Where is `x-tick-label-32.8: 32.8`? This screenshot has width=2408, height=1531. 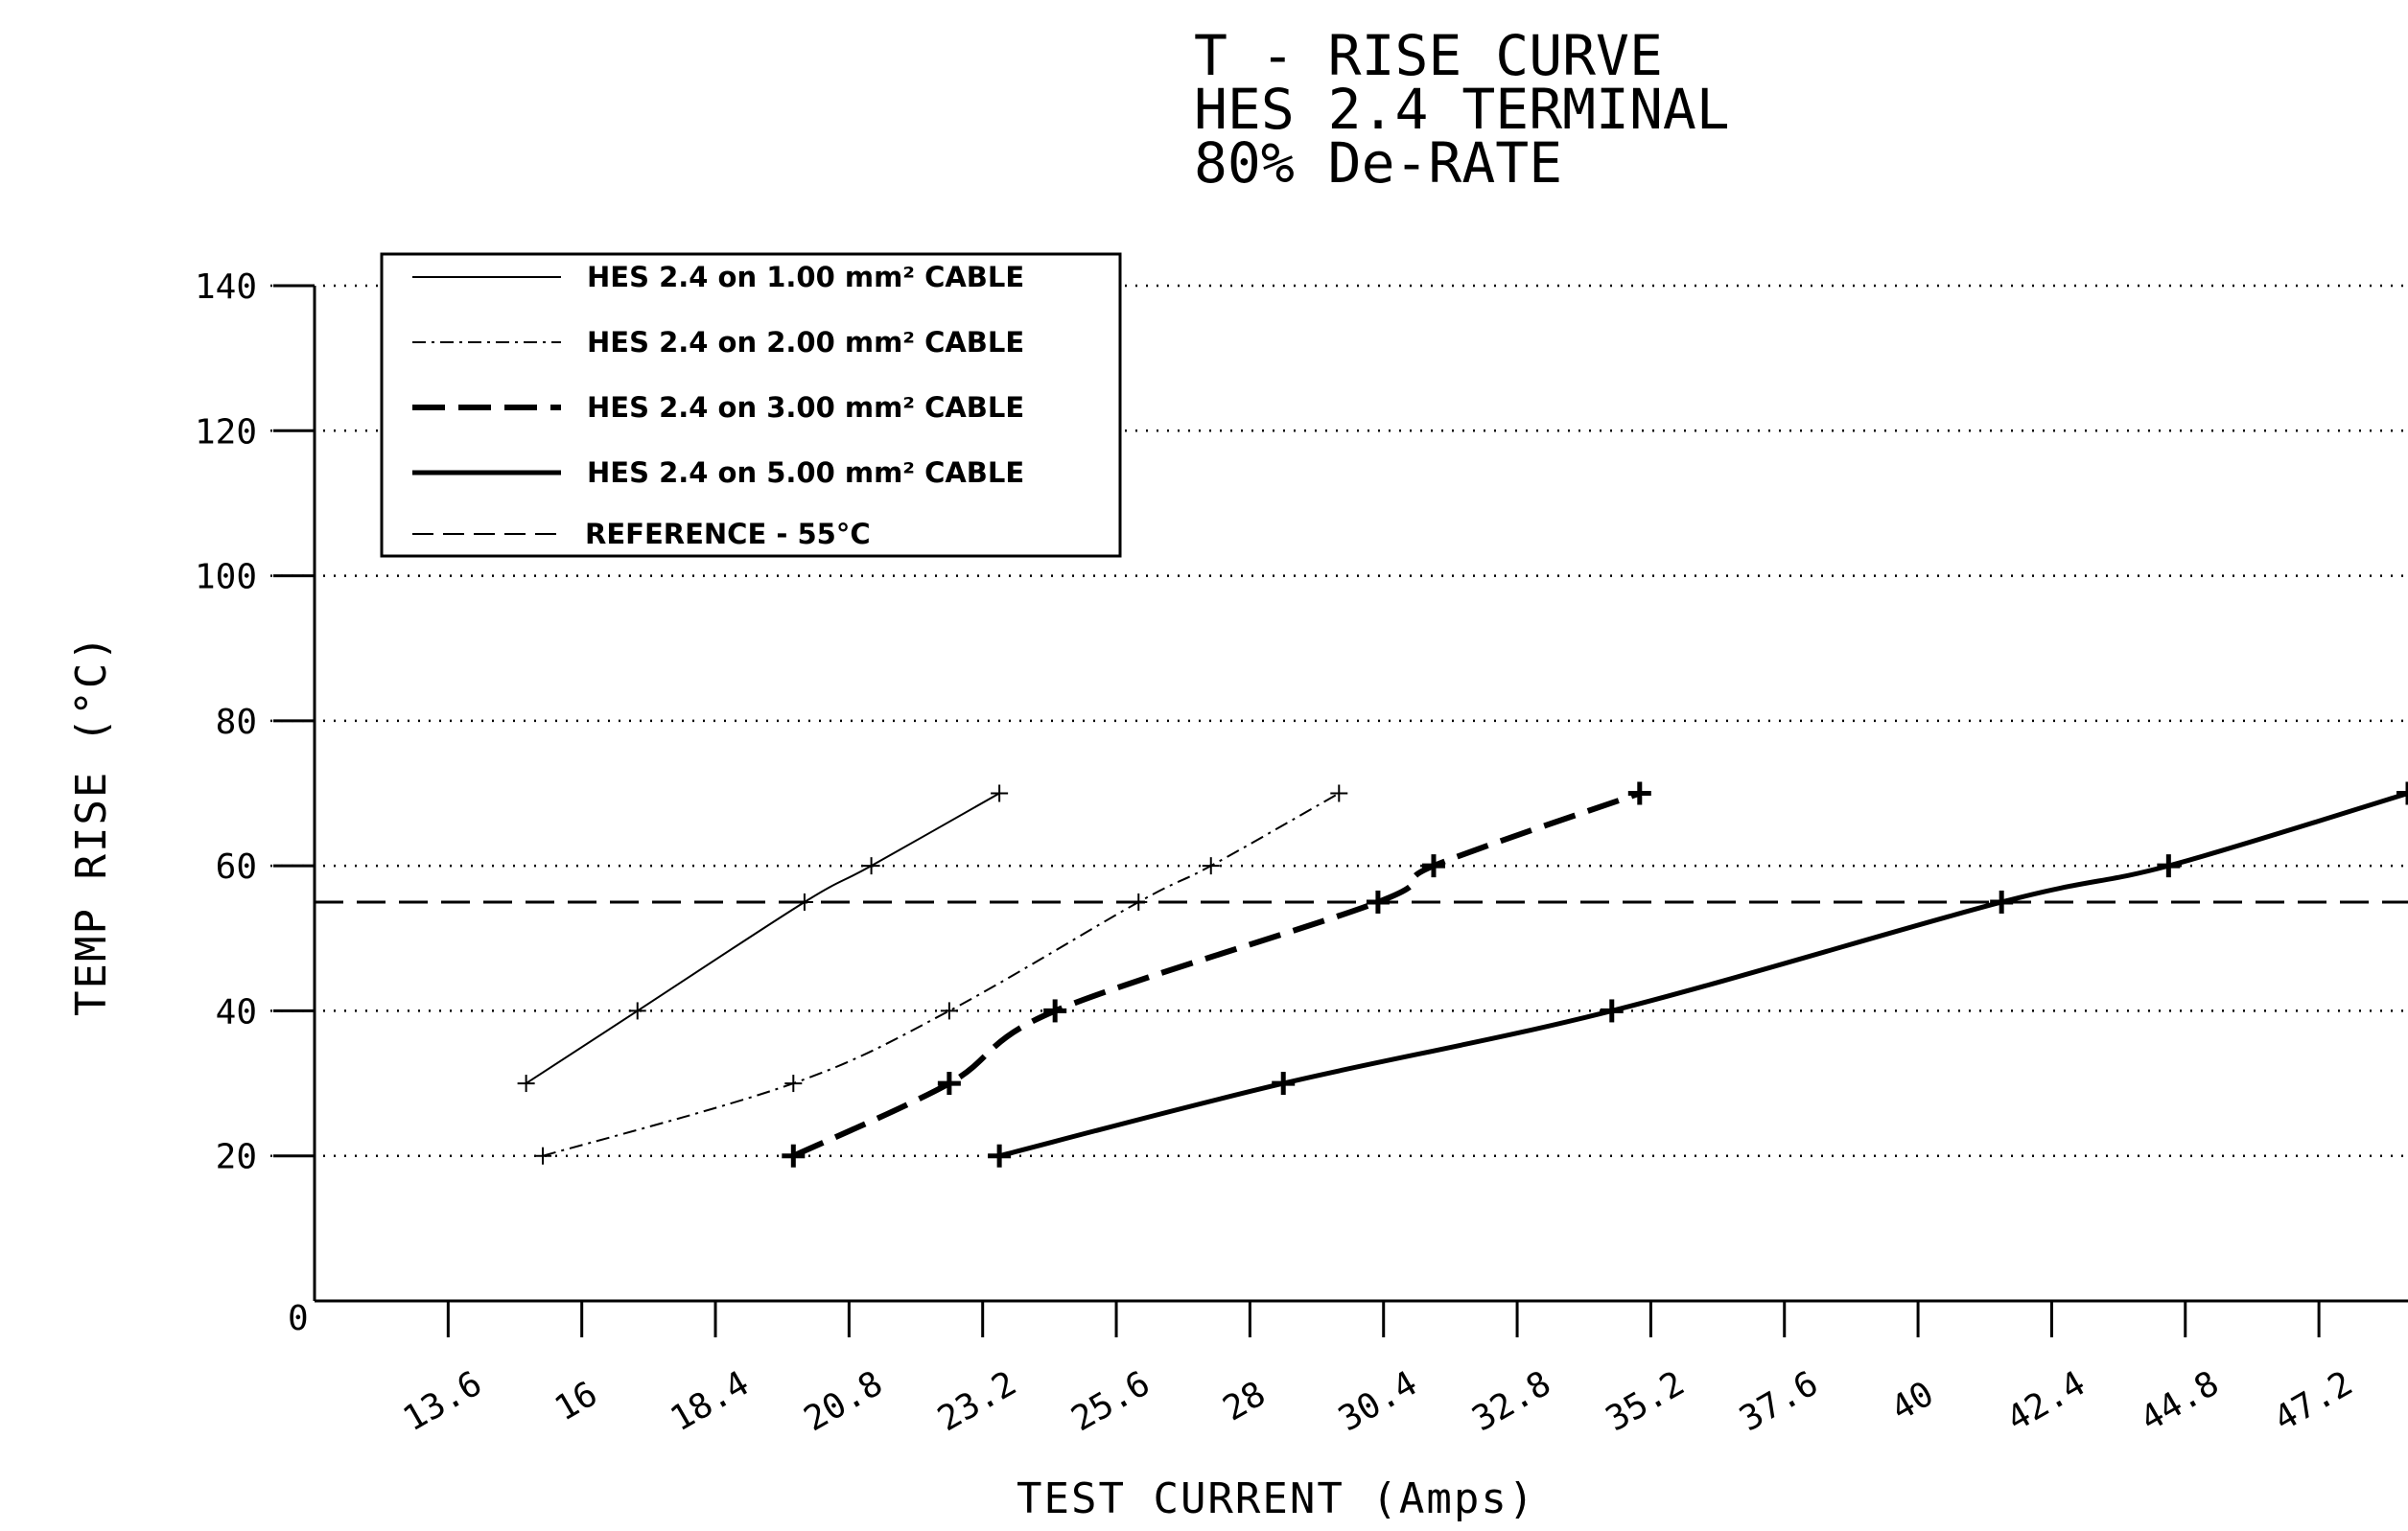 x-tick-label-32.8: 32.8 is located at coordinates (1512, 1402).